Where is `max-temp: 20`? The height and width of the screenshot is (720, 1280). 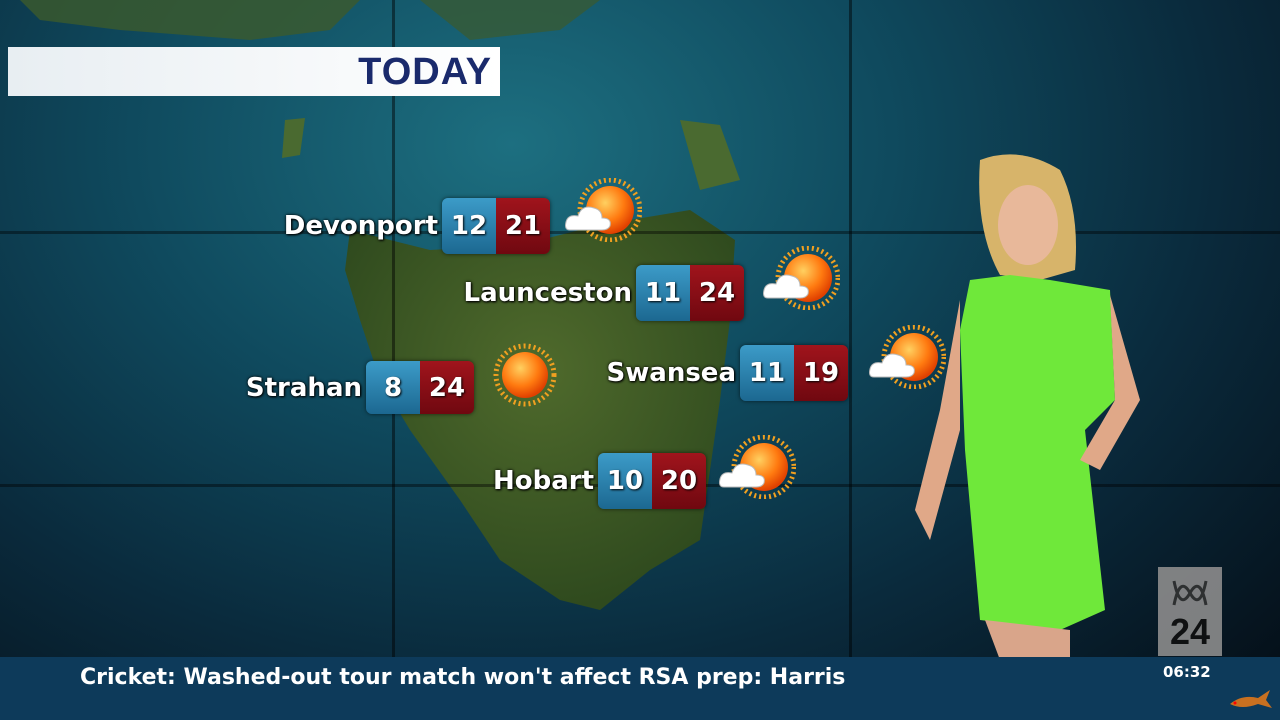 max-temp: 20 is located at coordinates (679, 481).